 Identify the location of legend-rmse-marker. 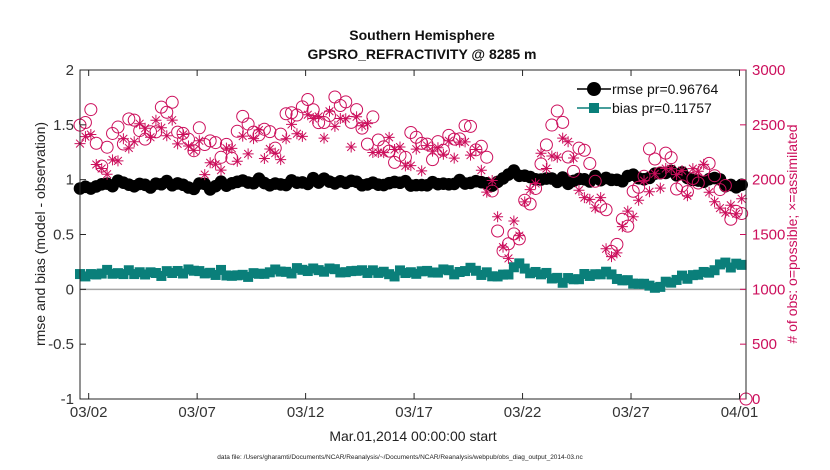
(594, 89).